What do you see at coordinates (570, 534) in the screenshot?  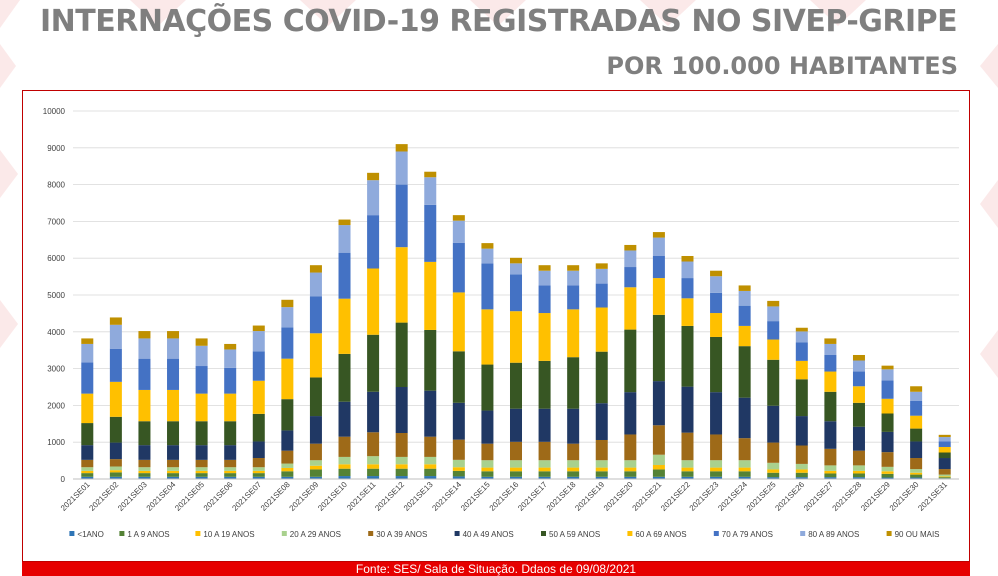 I see `legend-item: 50 A 59 ANOS` at bounding box center [570, 534].